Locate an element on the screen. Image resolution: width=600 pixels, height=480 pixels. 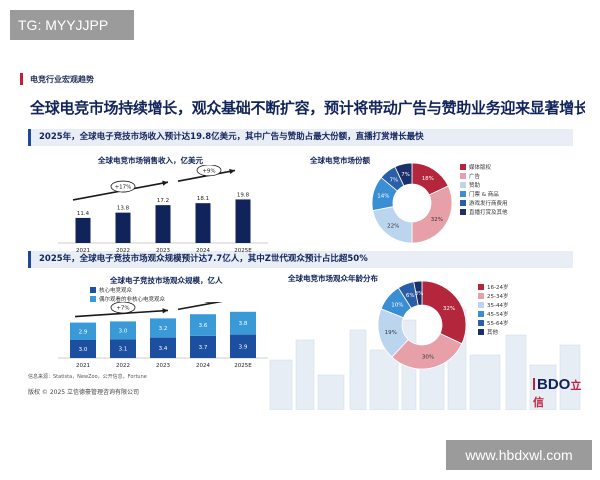
audience-year-label: 2022 is located at coordinates (123, 366).